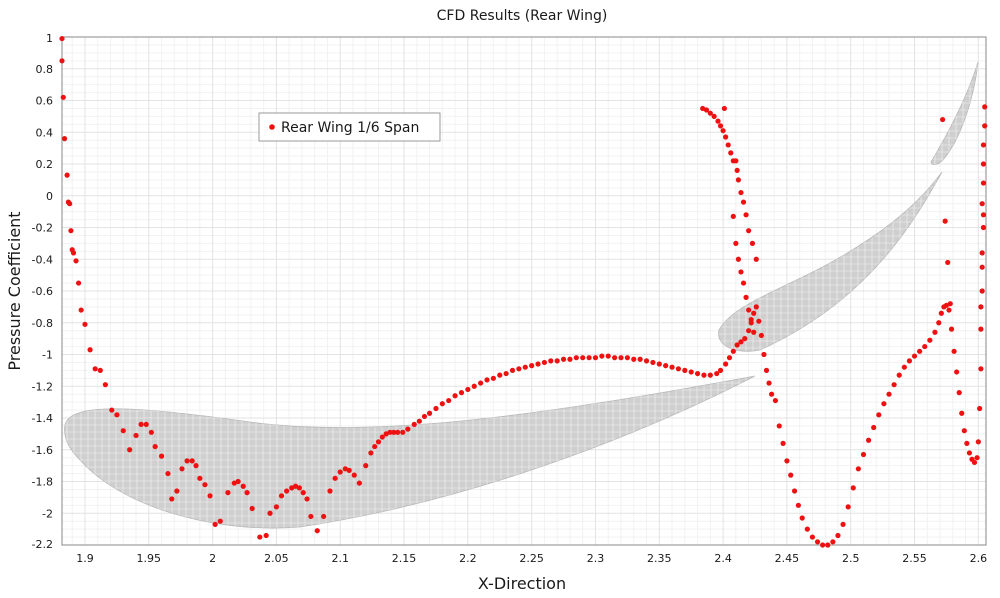 Image resolution: width=1000 pixels, height=598 pixels. I want to click on x-tick-label: 1.9, so click(85, 558).